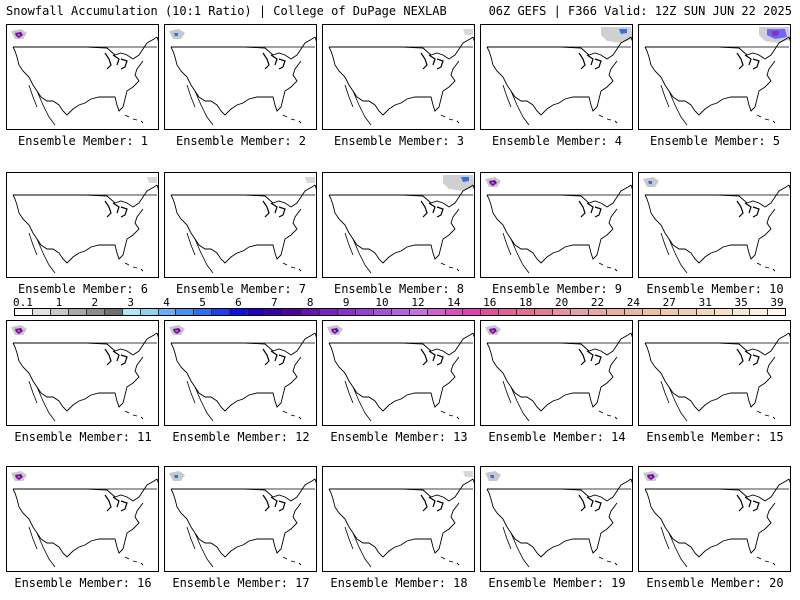  I want to click on colorbar-label: 31, so click(705, 302).